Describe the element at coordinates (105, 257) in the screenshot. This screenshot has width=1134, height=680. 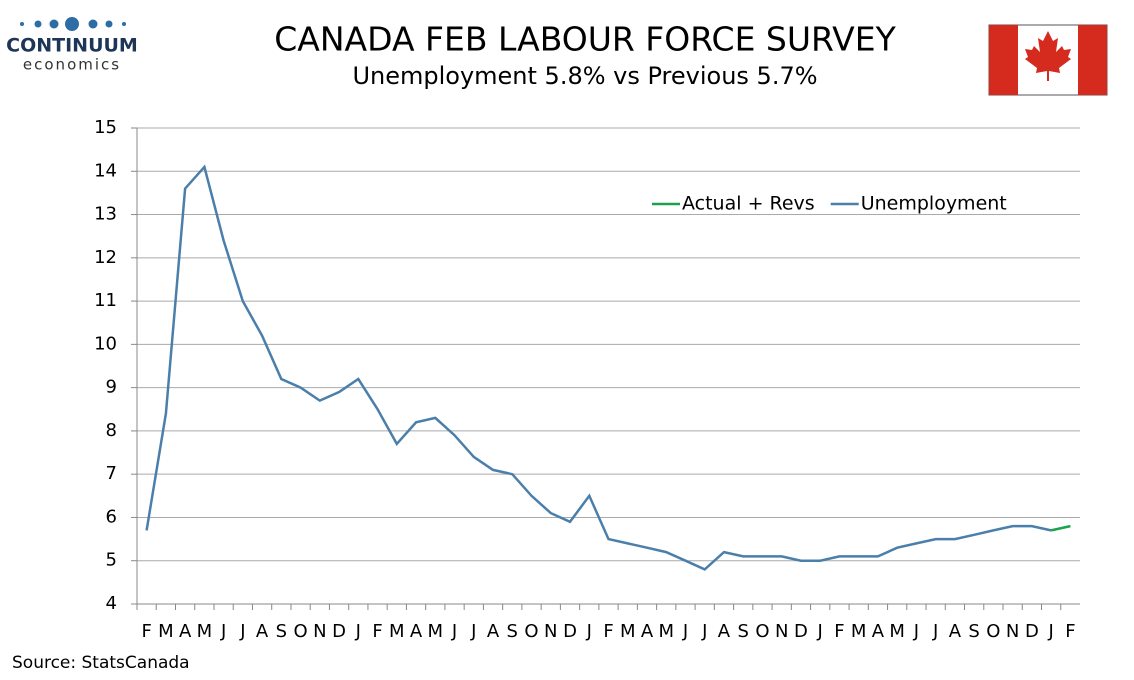
I see `y-tick-label: 12` at that location.